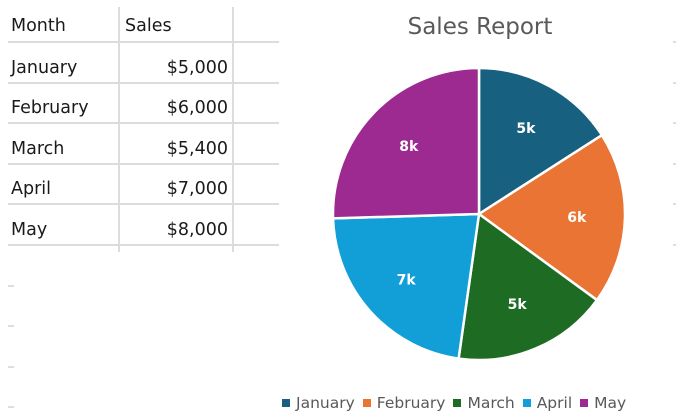 This screenshot has width=677, height=418. Describe the element at coordinates (197, 149) in the screenshot. I see `cell-sales: $5,400` at that location.